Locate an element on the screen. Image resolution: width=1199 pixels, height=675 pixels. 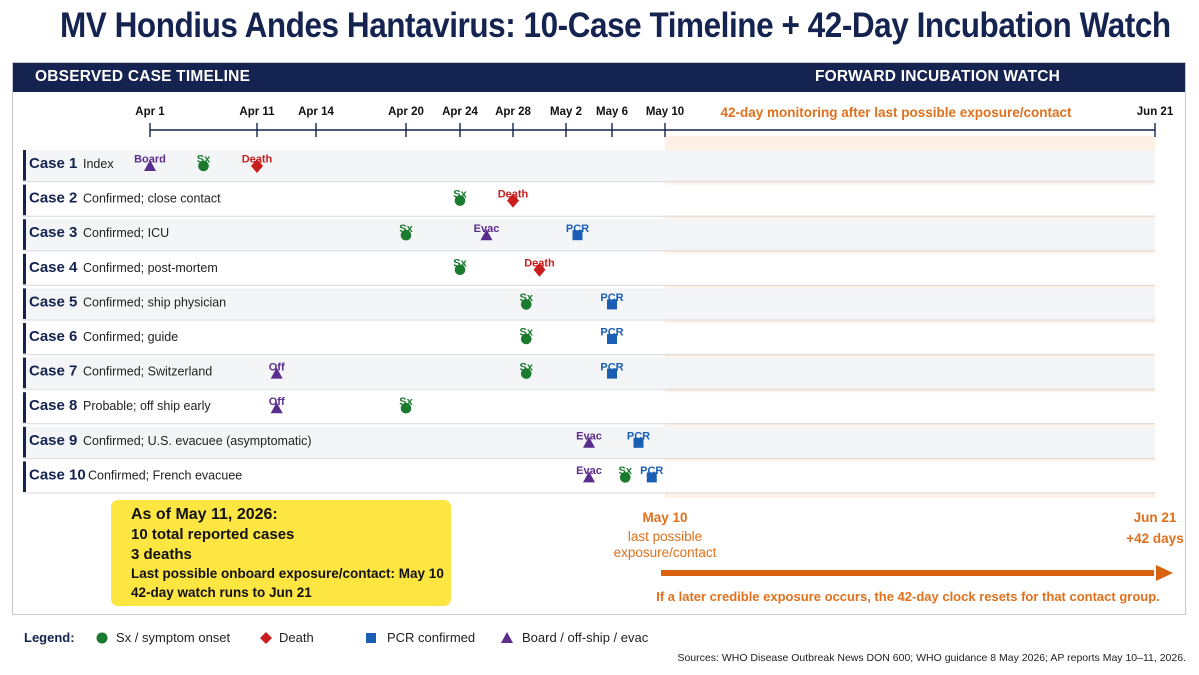
watch-arrow-head is located at coordinates (1164, 573).